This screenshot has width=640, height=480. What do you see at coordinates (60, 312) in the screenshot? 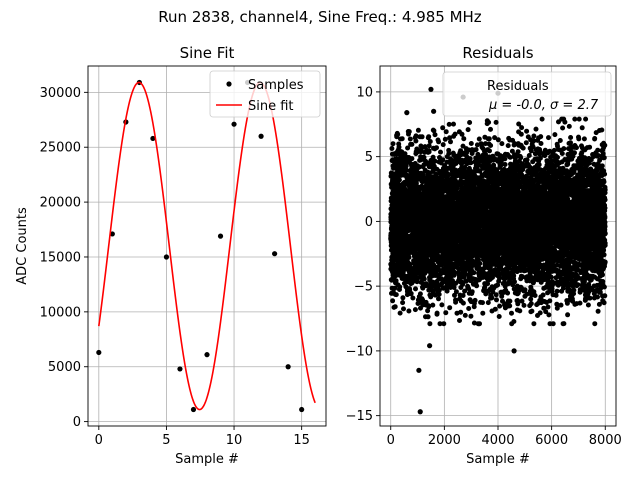
I see `y-tick-label: 10000` at bounding box center [60, 312].